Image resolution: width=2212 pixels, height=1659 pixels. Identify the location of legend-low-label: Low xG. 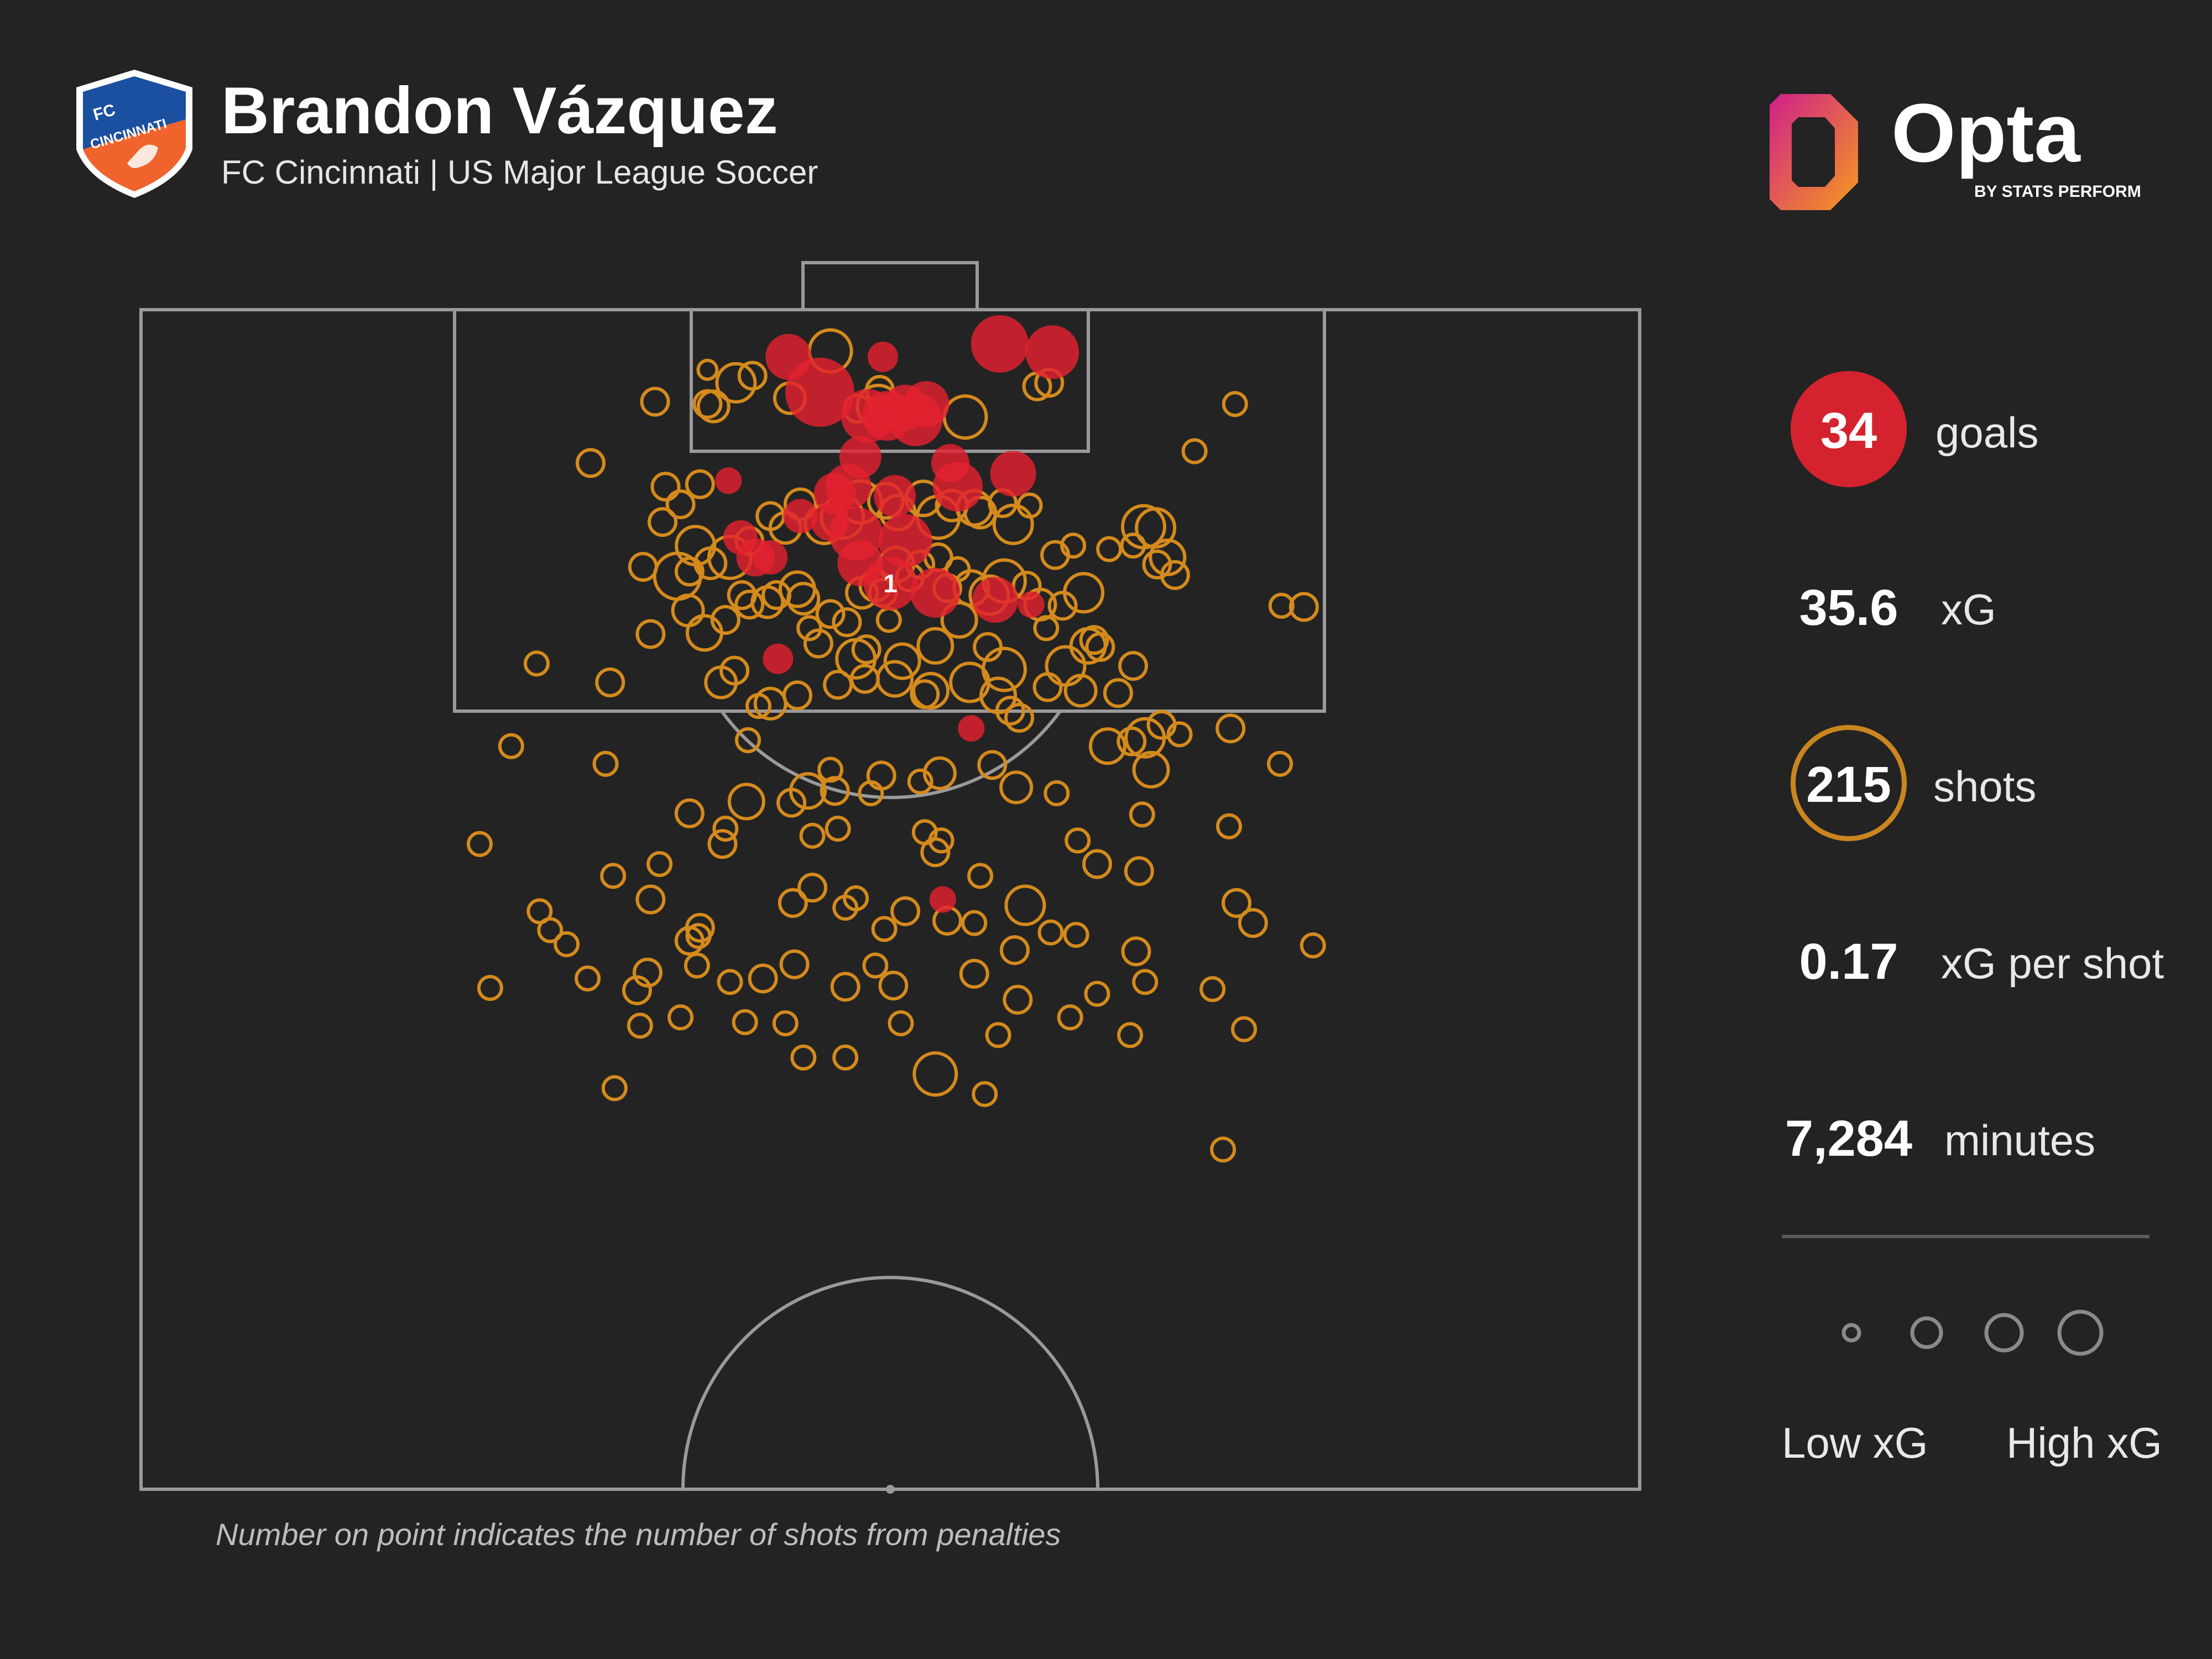
(1855, 1443).